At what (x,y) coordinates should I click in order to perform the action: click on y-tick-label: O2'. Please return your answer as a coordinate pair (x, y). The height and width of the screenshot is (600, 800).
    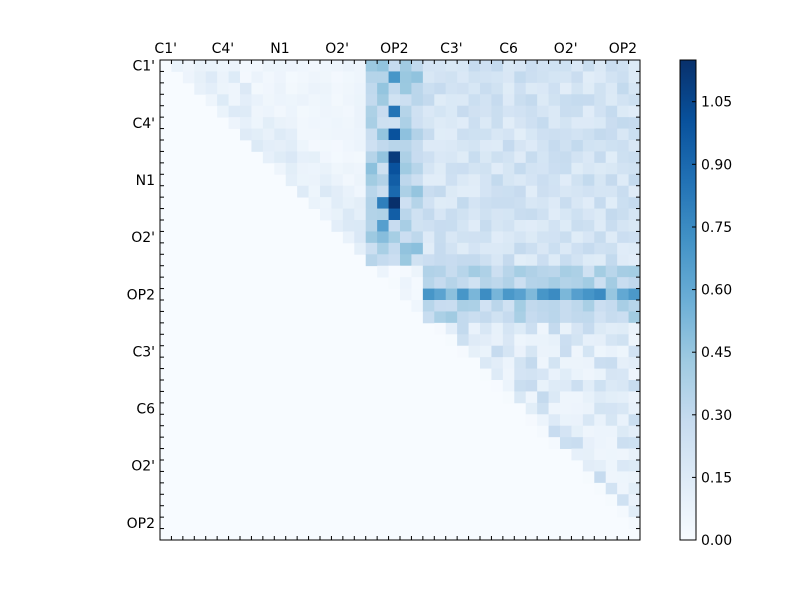
    Looking at the image, I should click on (143, 238).